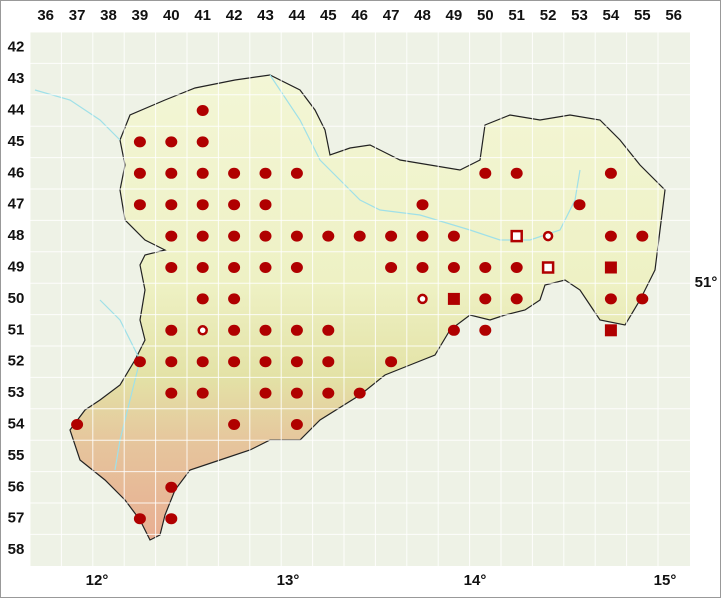 The width and height of the screenshot is (721, 598). I want to click on column-label: 50, so click(485, 15).